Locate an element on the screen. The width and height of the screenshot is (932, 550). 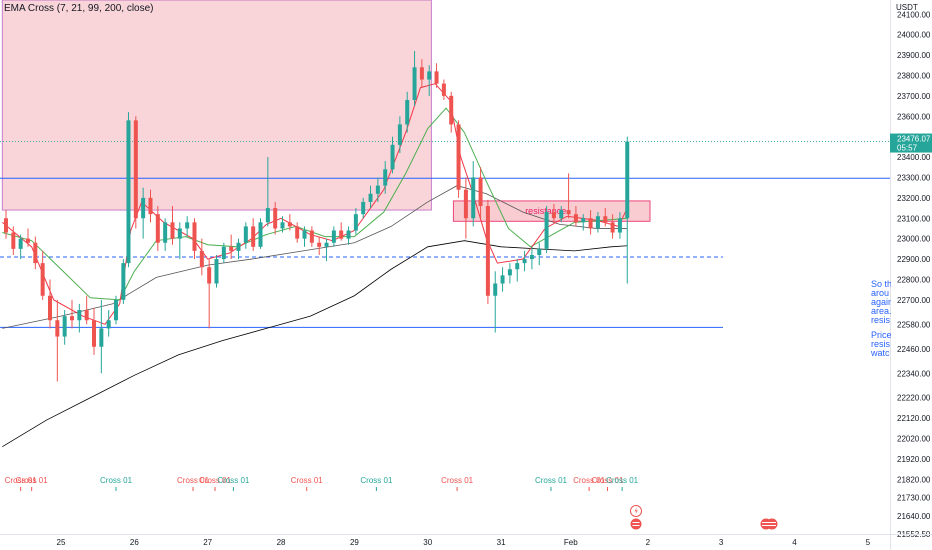
time-axis: 25 26 27 28 29 30 31 Feb 2 3 4 5 is located at coordinates (466, 541).